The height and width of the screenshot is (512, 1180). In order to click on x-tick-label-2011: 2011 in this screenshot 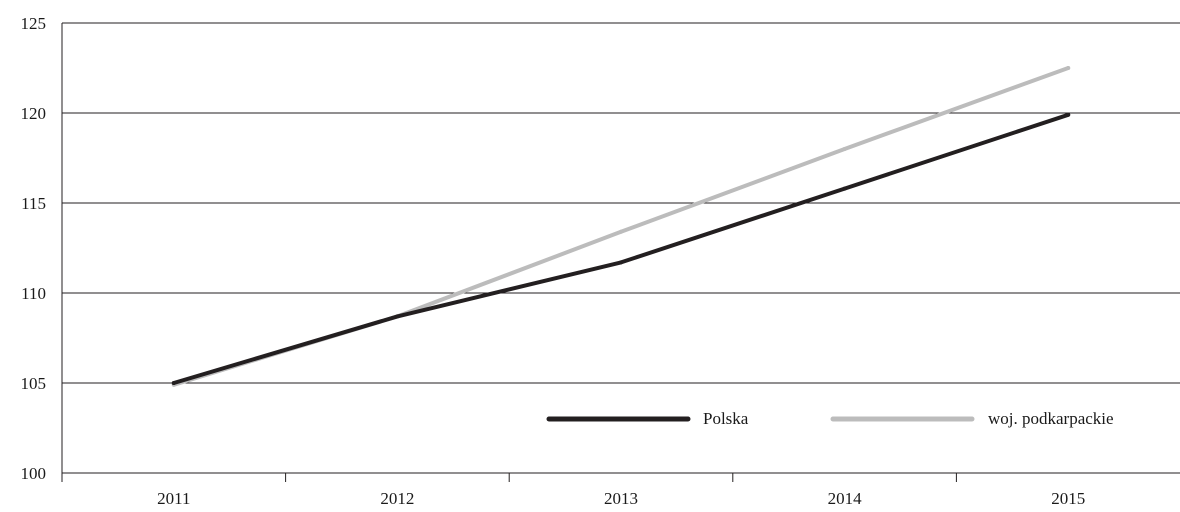, I will do `click(173, 498)`.